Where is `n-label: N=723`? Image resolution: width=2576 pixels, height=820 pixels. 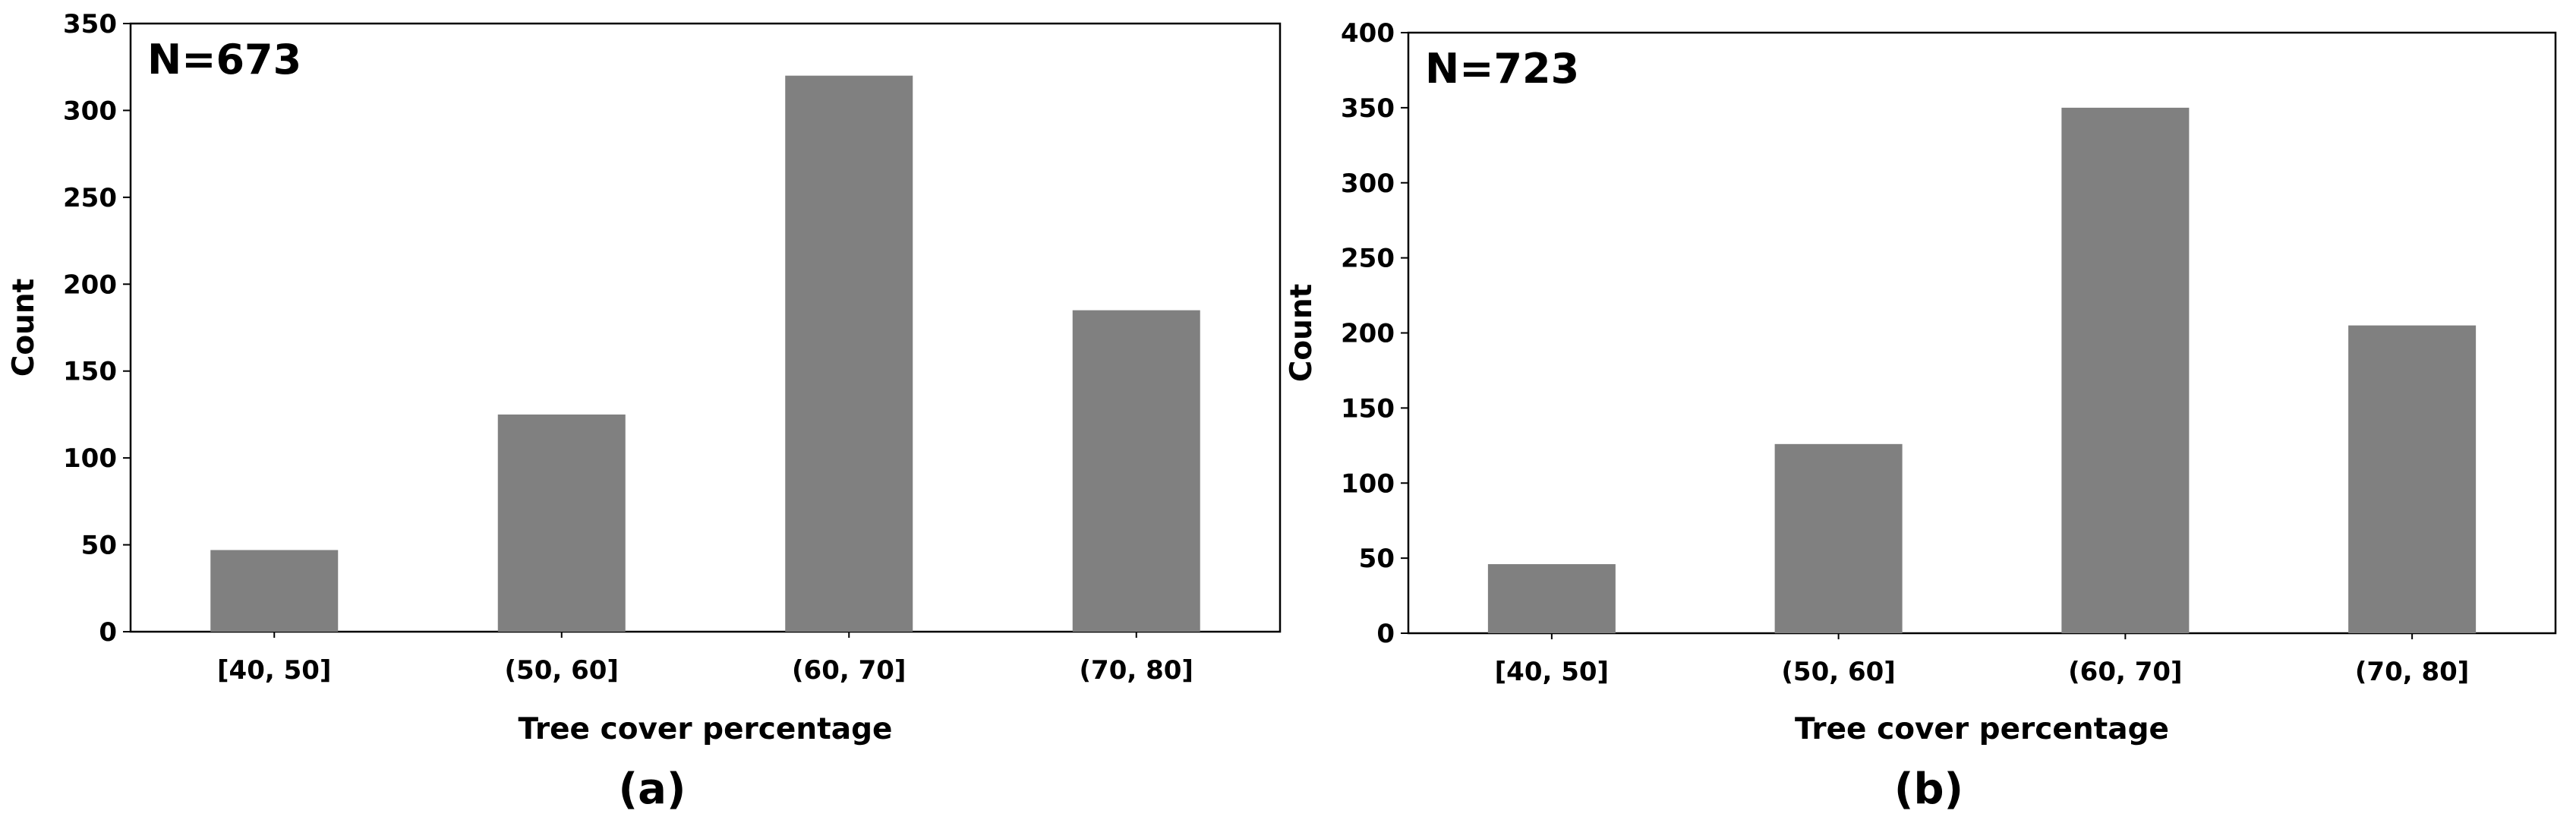 n-label: N=723 is located at coordinates (1502, 69).